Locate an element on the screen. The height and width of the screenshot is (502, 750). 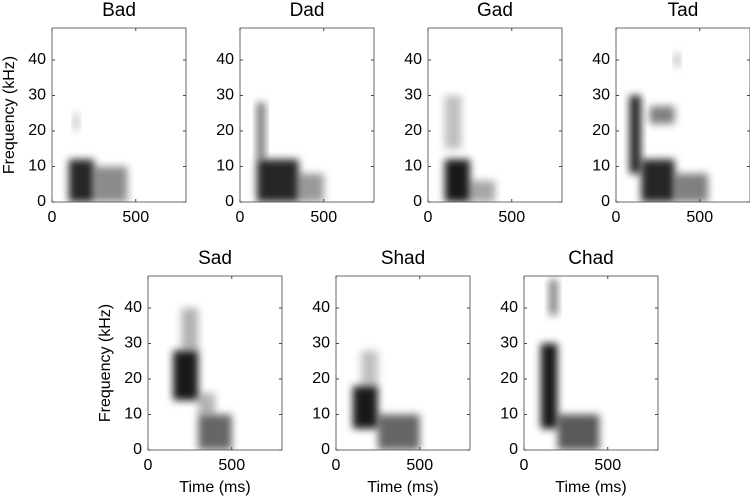
chart-title: Shad is located at coordinates (403, 258).